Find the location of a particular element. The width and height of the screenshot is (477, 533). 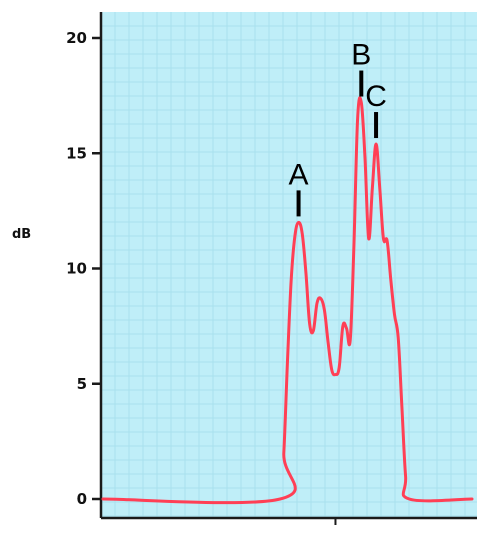

y-tick-label: 10 is located at coordinates (76, 269).